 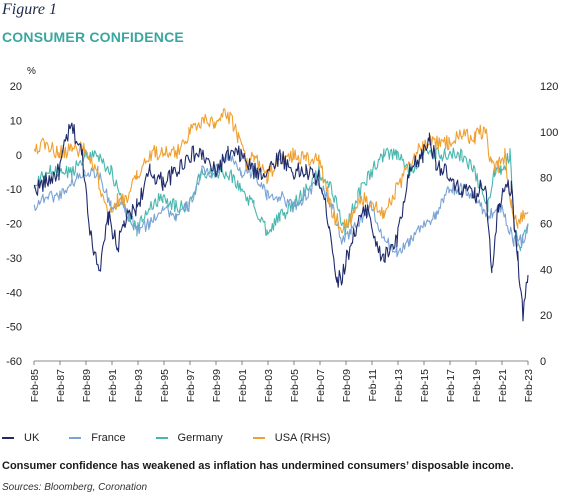 What do you see at coordinates (14, 190) in the screenshot?
I see `y-left-tick-label: -10` at bounding box center [14, 190].